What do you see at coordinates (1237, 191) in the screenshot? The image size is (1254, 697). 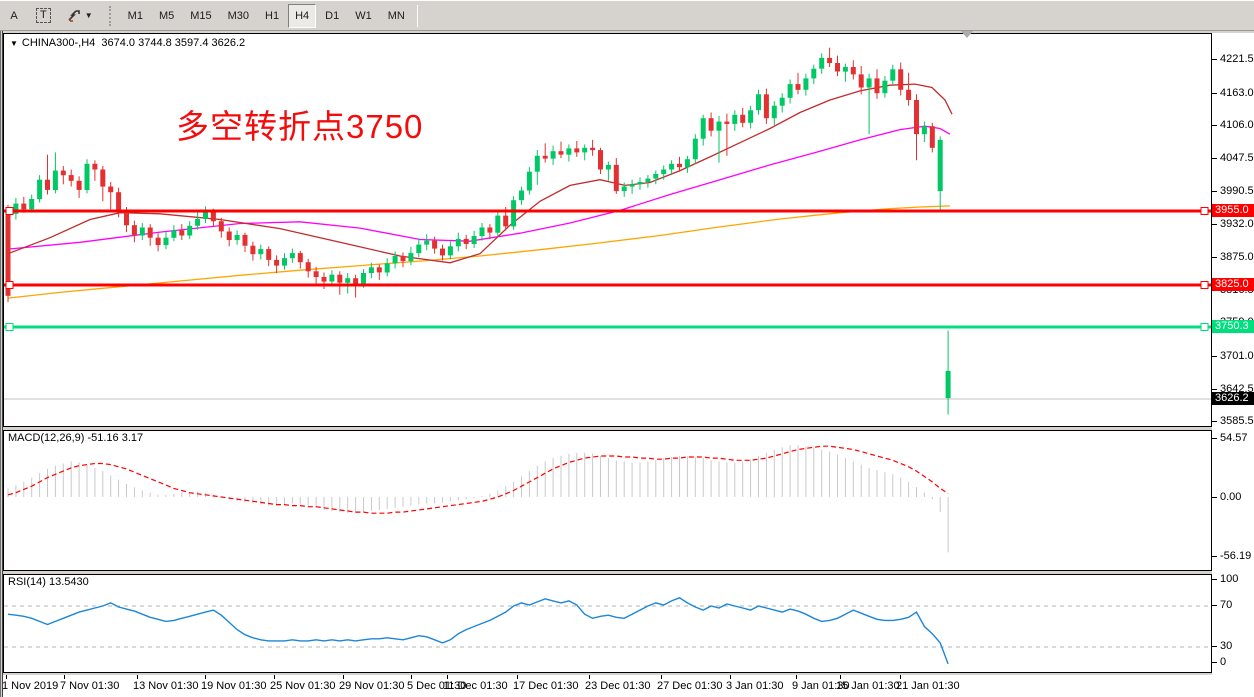 I see `price-tick-label: 3990.5` at bounding box center [1237, 191].